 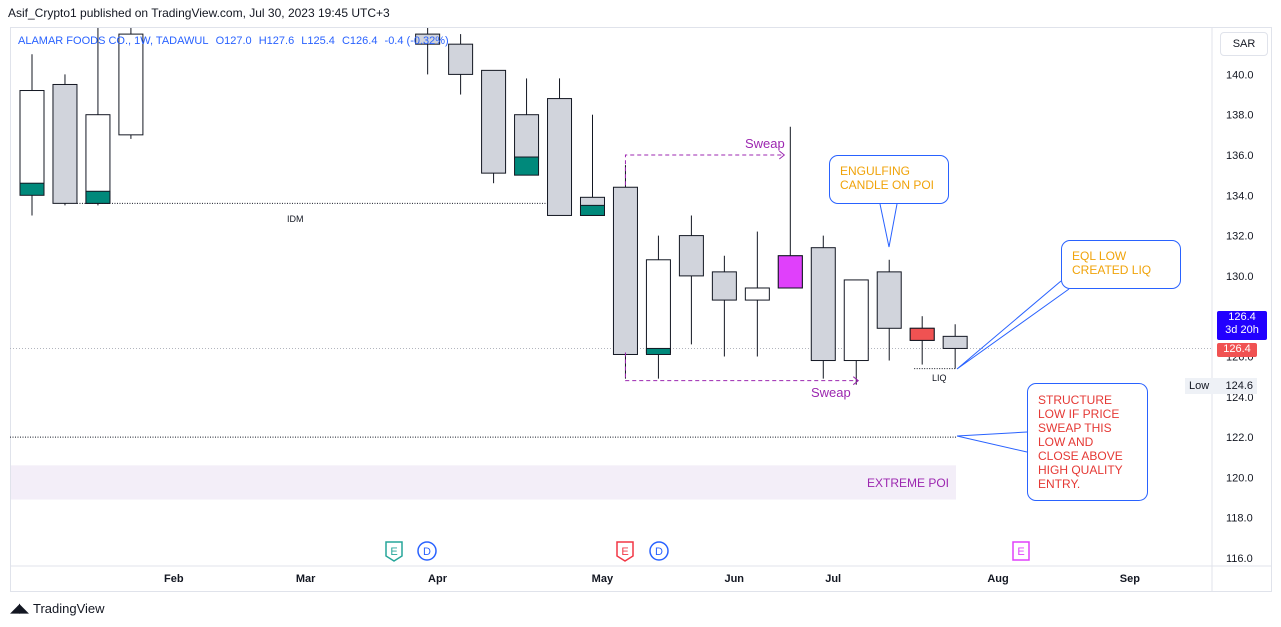 I want to click on sweap-bottom-label: Sweap, so click(x=831, y=392).